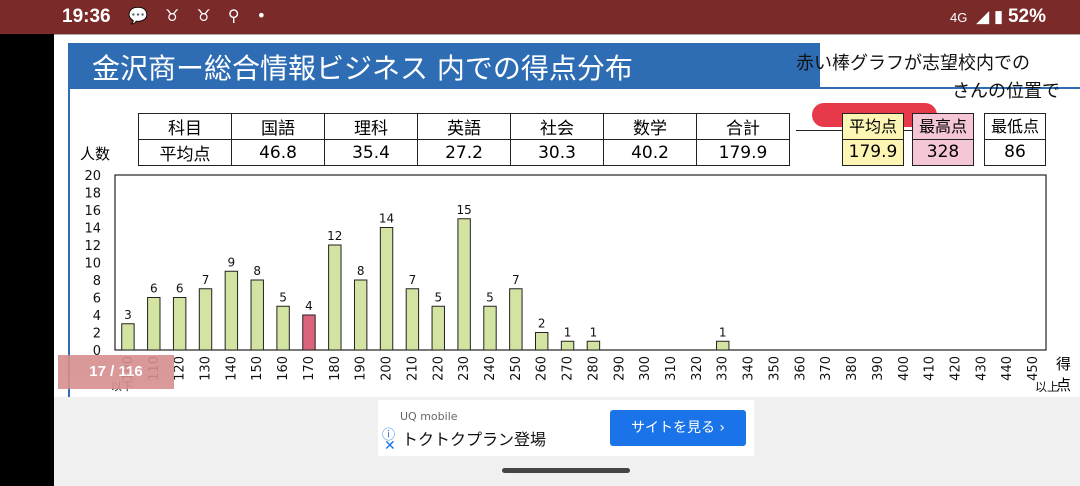 The height and width of the screenshot is (486, 1080). Describe the element at coordinates (878, 368) in the screenshot. I see `x-tick-label: 390` at that location.